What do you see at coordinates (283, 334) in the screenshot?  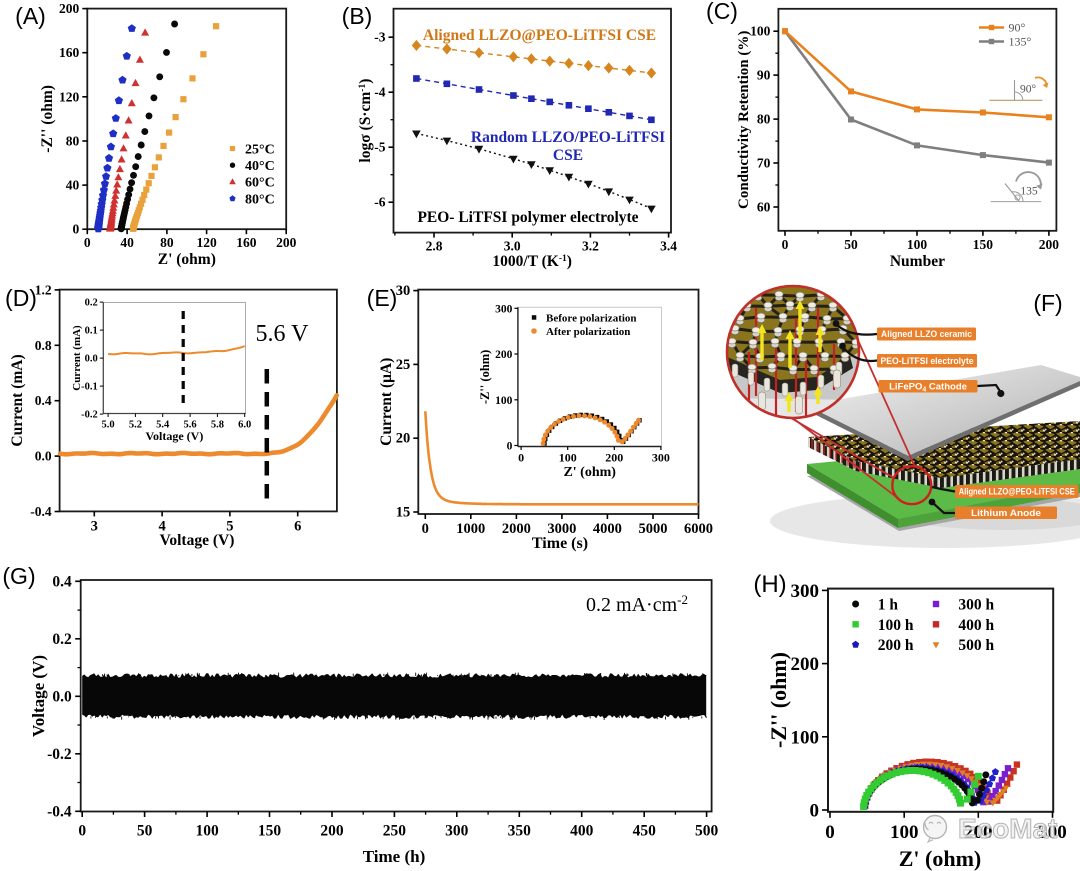 I see `svg-text: 5.6 V` at bounding box center [283, 334].